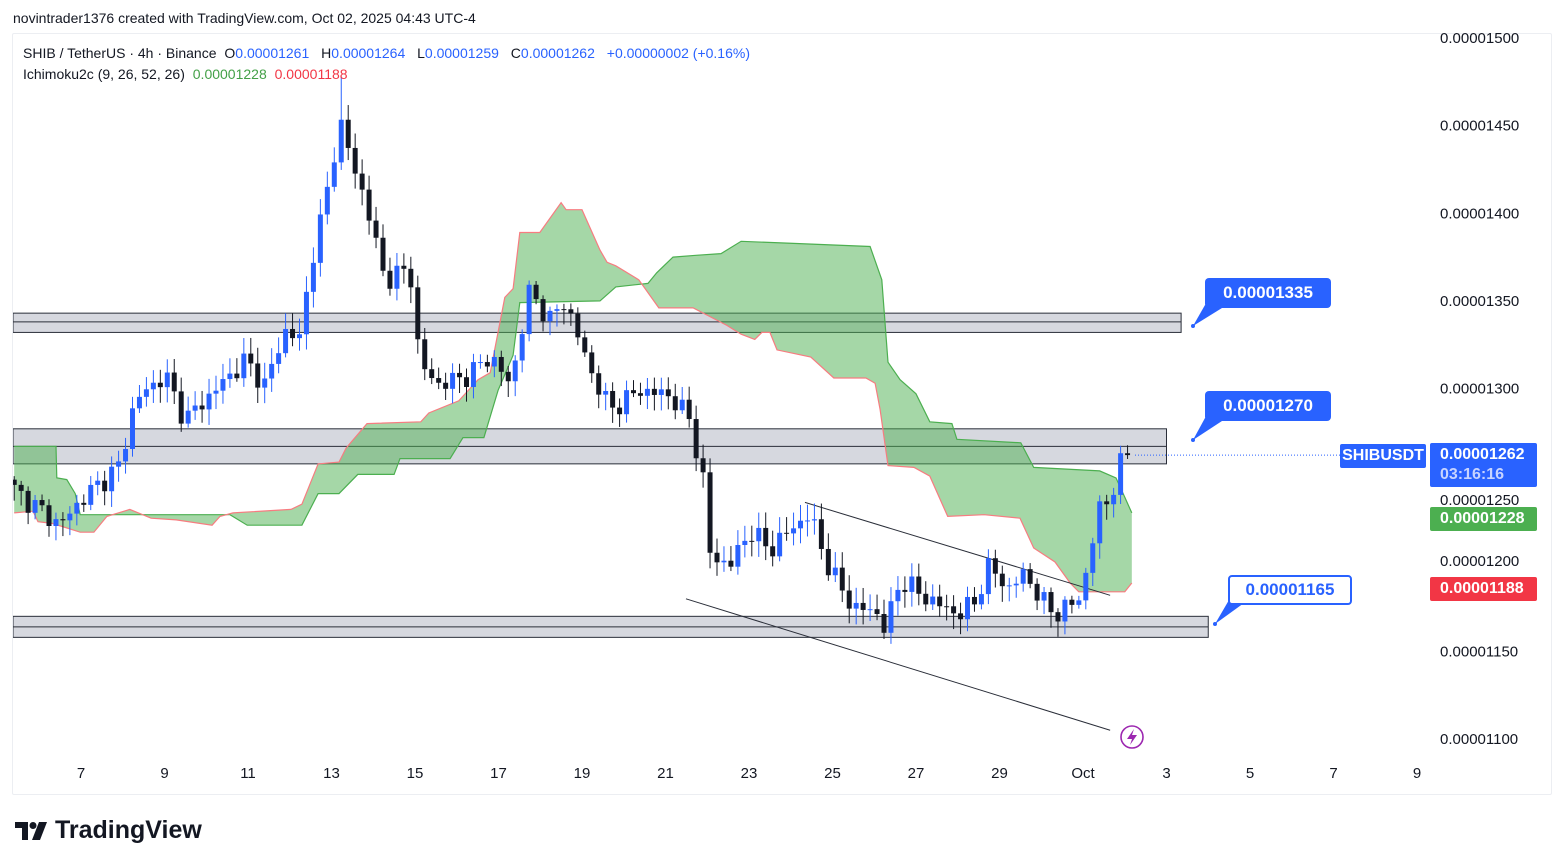 The height and width of the screenshot is (868, 1563). I want to click on indicator-label: Ichimoku2c (9, 26, 52, 26), so click(104, 74).